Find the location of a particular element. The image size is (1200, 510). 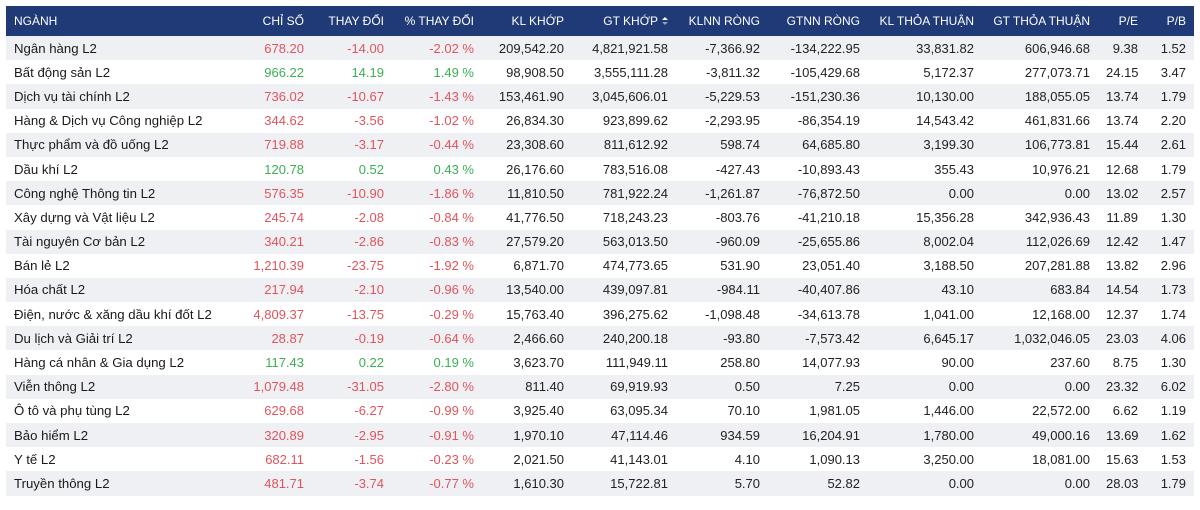

column-header-deal-value: GT THỎA THUẬN is located at coordinates (1040, 21).